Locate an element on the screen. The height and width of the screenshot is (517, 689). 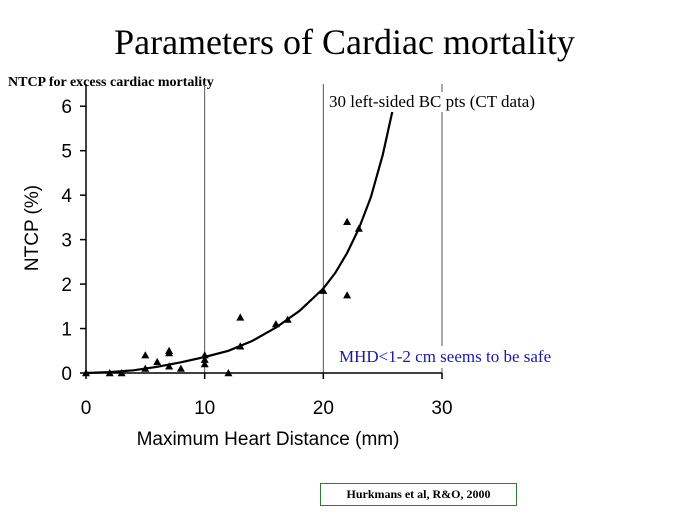
y-tick-label-1: 1 is located at coordinates (66, 330).